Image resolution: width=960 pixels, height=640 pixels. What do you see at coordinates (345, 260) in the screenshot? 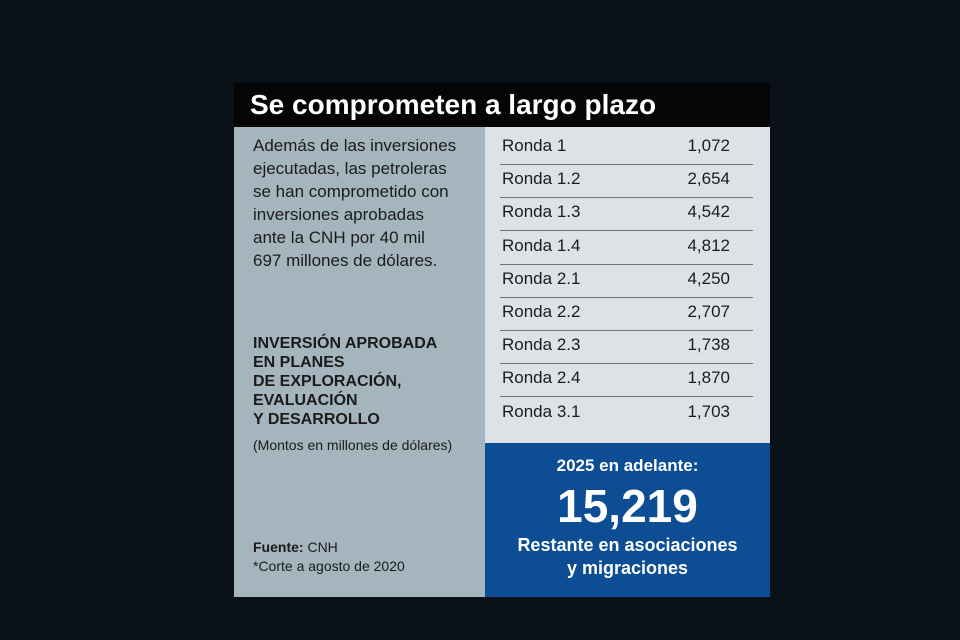
I see `intro-line: 697 millones de dólares.` at bounding box center [345, 260].